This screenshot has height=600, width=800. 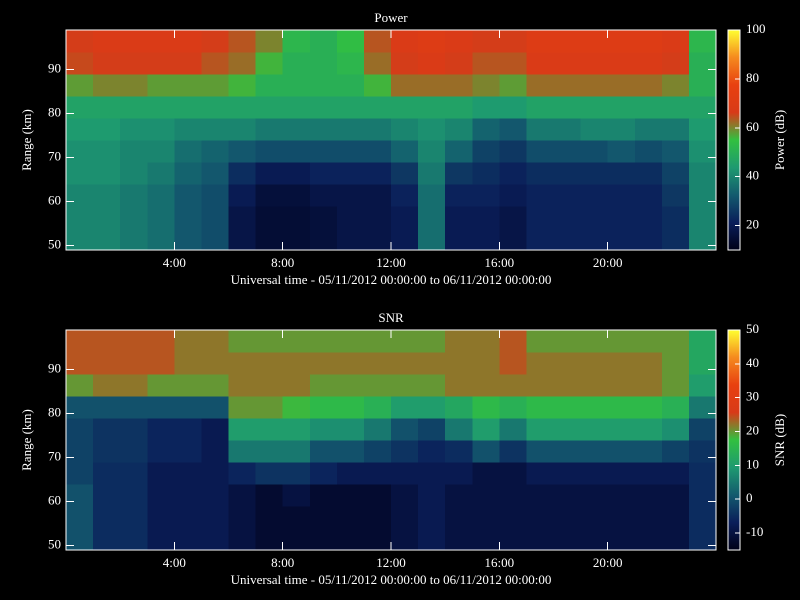 What do you see at coordinates (391, 17) in the screenshot?
I see `chart-title: Power` at bounding box center [391, 17].